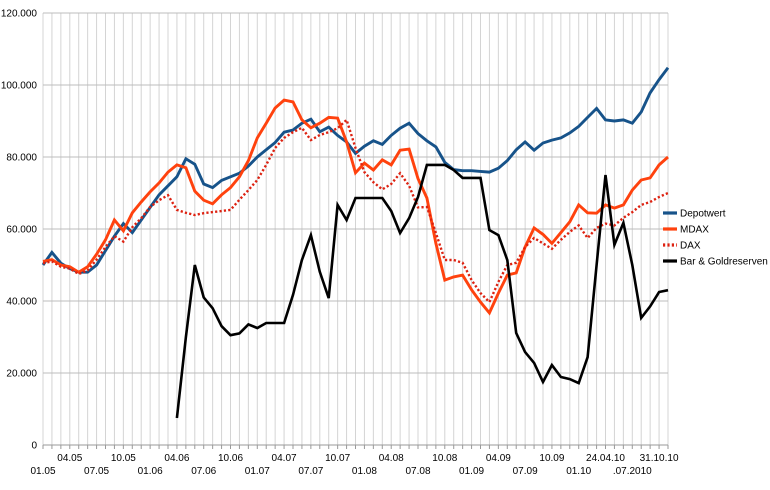 The image size is (770, 490). Describe the element at coordinates (230, 458) in the screenshot. I see `x-axis-label: 10.06` at that location.